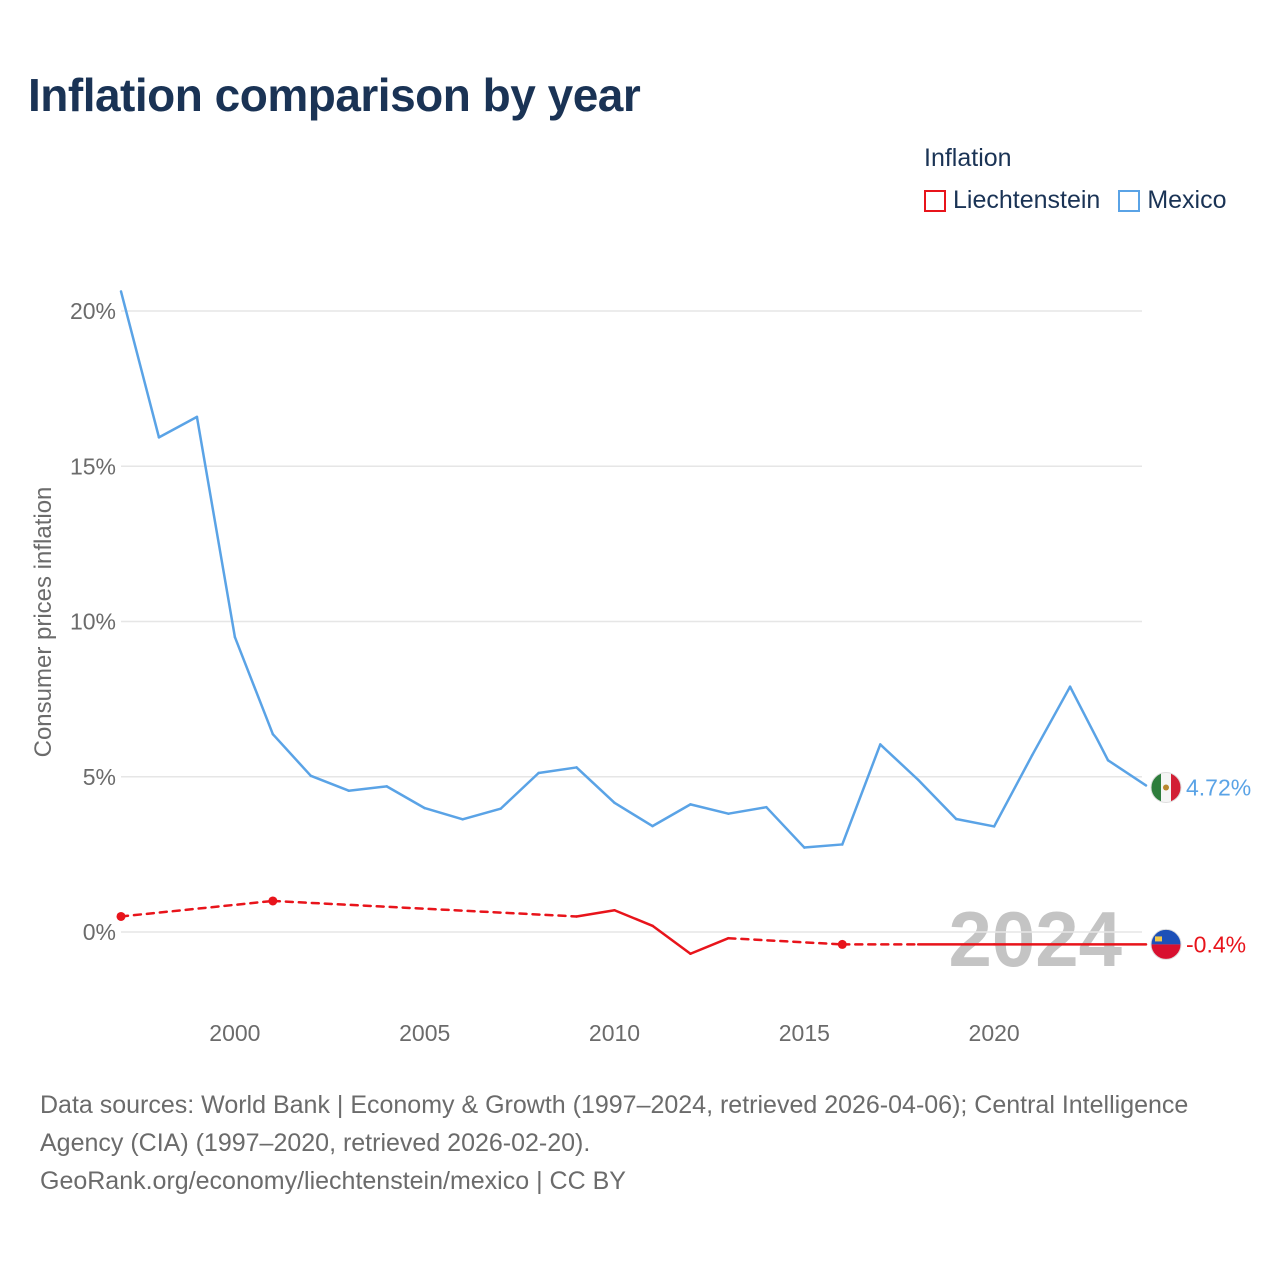  I want to click on legend-swatch-liechtenstein, so click(935, 200).